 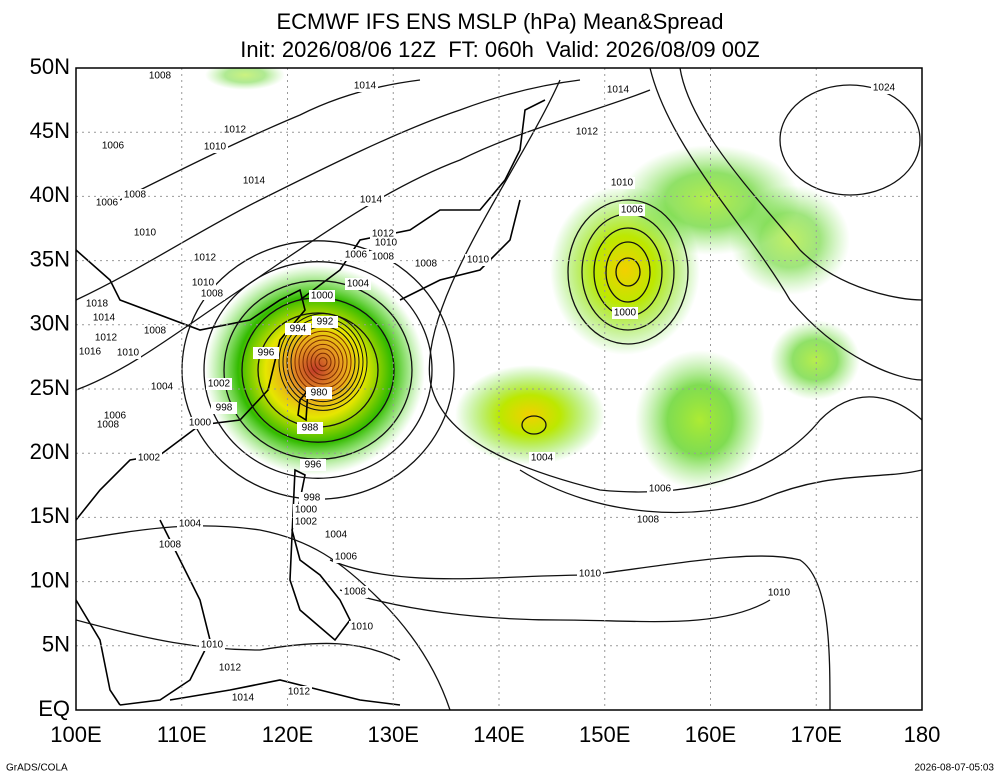 What do you see at coordinates (50, 194) in the screenshot?
I see `y-tick-label: 40N` at bounding box center [50, 194].